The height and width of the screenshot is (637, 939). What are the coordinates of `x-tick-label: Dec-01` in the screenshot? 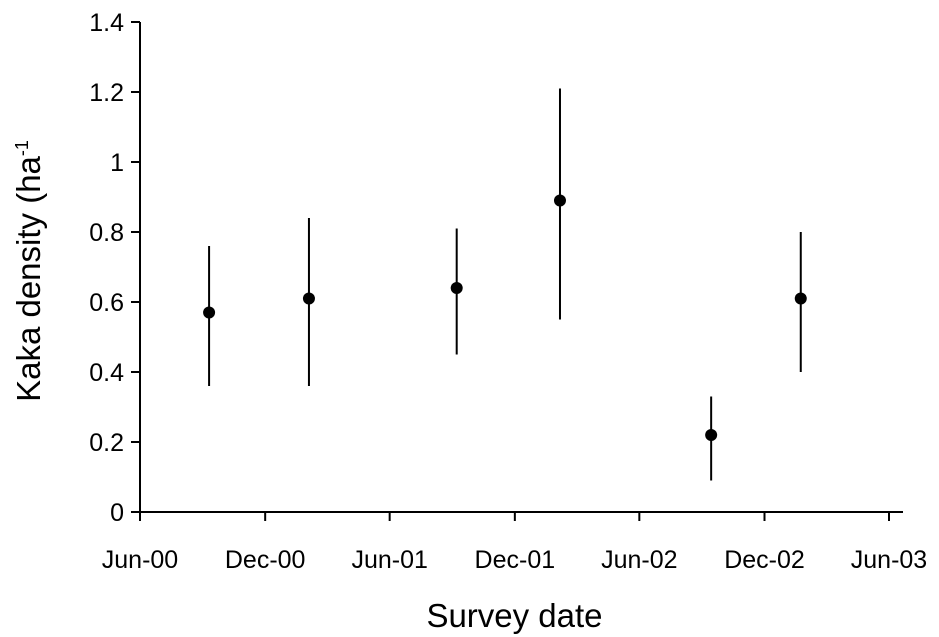 It's located at (515, 560).